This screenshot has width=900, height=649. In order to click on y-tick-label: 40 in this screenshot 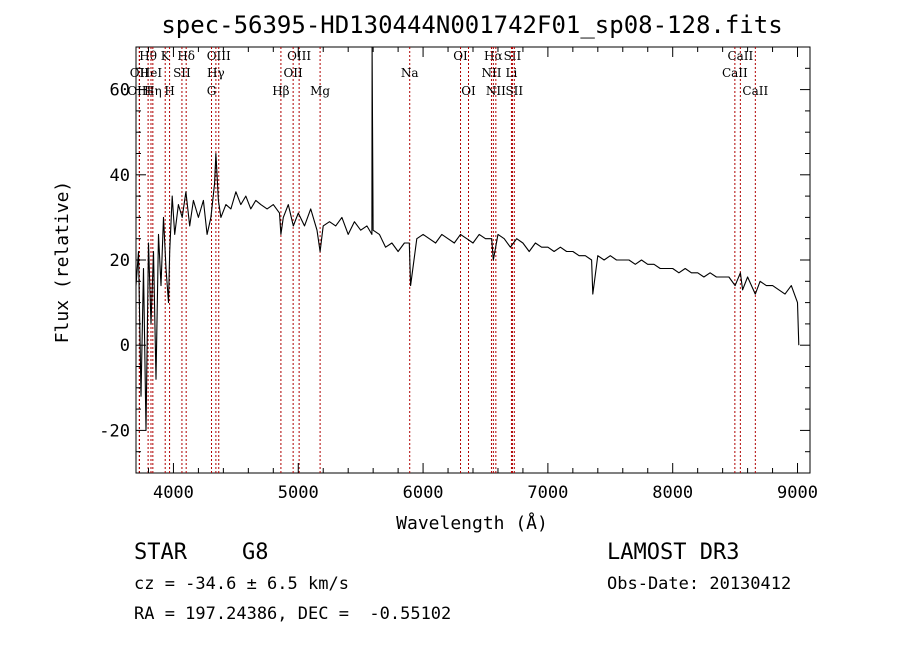, I will do `click(120, 176)`.